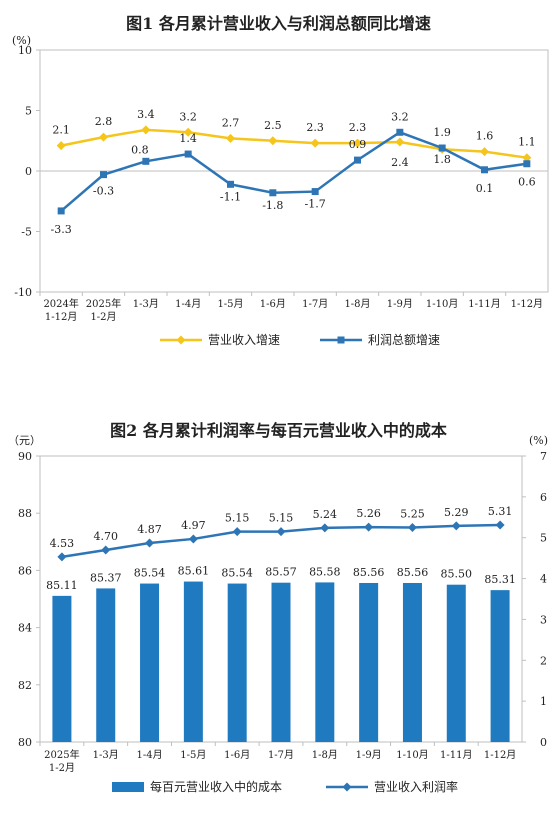 This screenshot has height=813, width=557. Describe the element at coordinates (103, 317) in the screenshot. I see `x-tick-label: 1-2月` at that location.